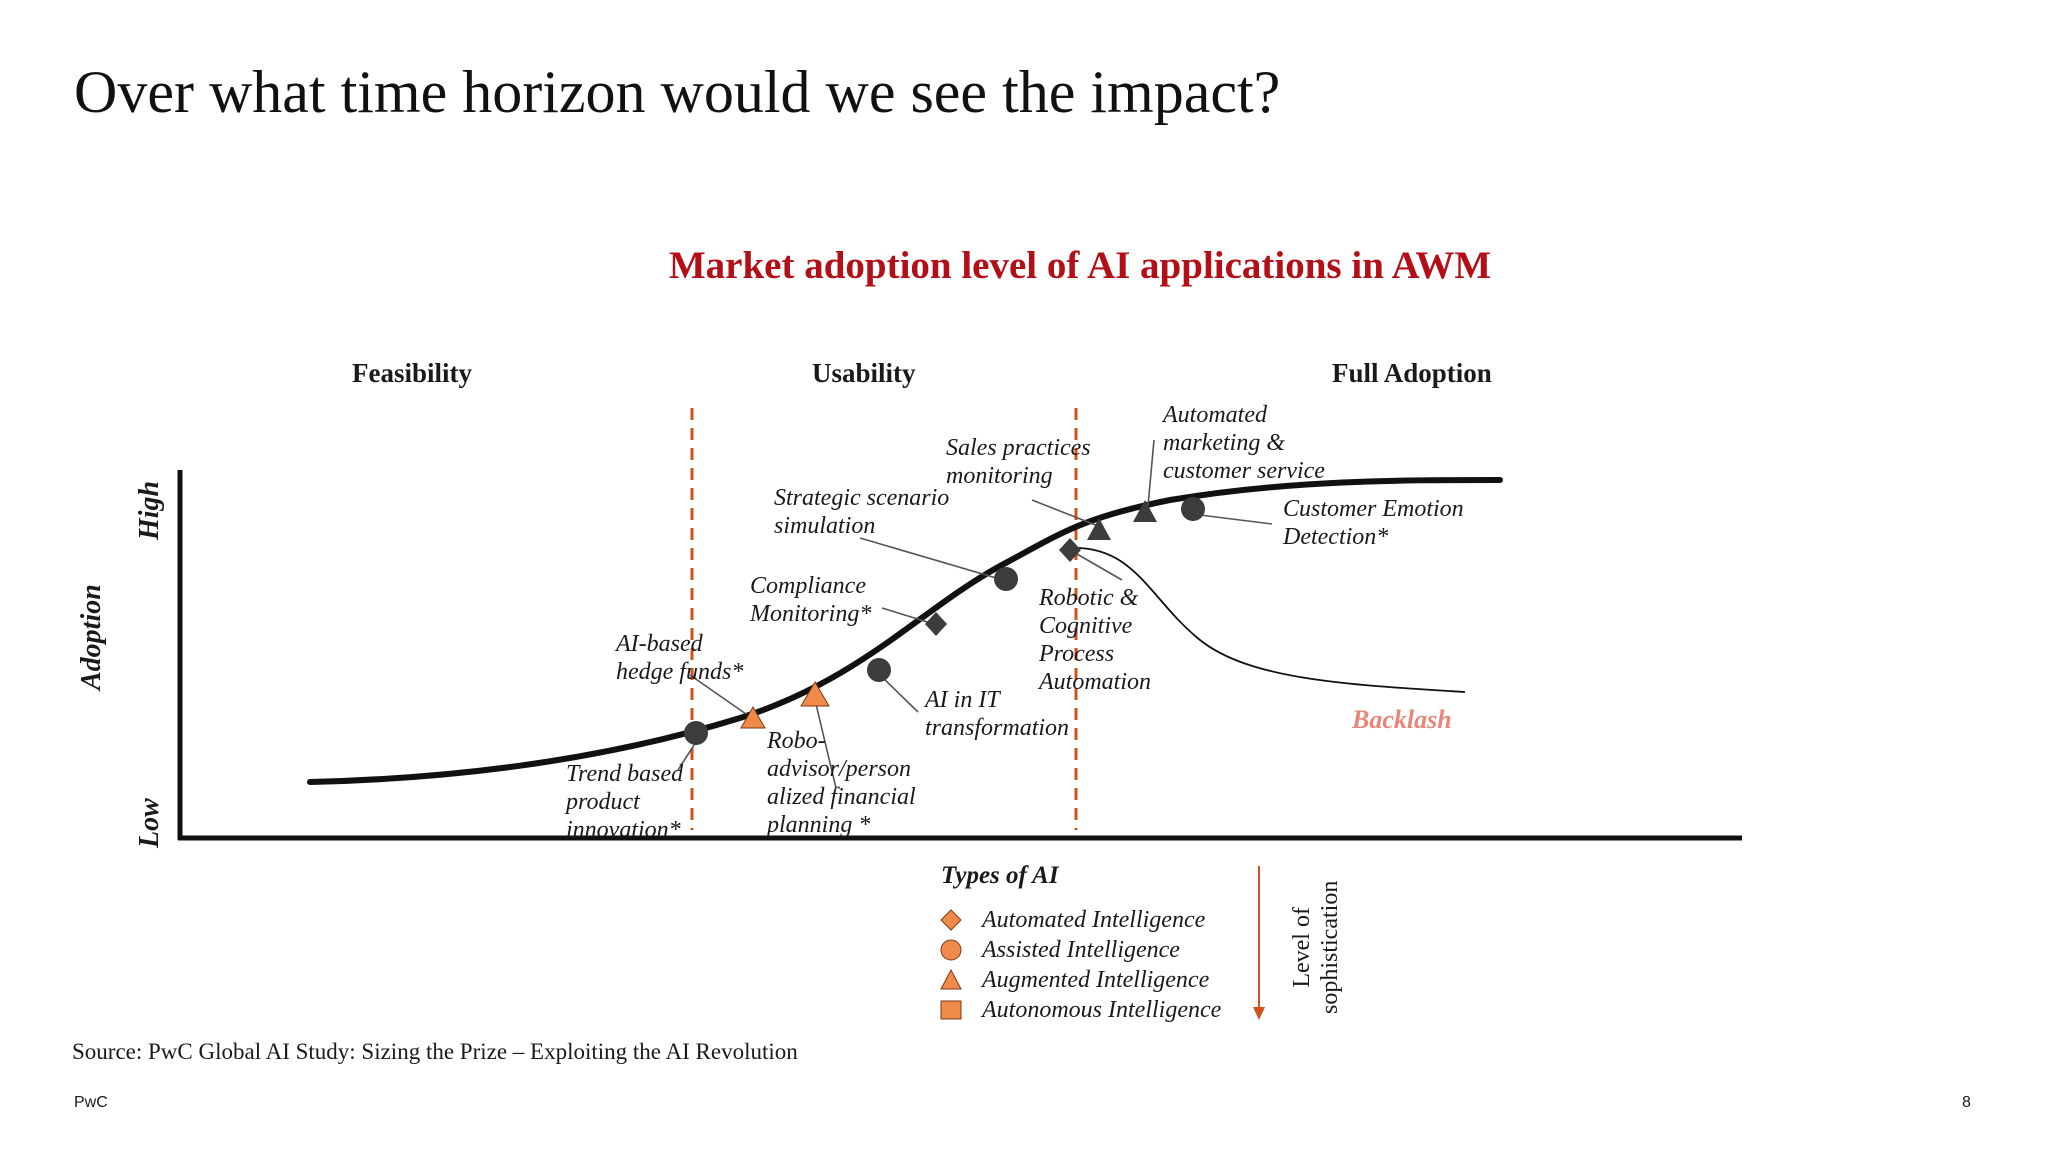  What do you see at coordinates (1302, 947) in the screenshot?
I see `sophistication-label-line1: Level of` at bounding box center [1302, 947].